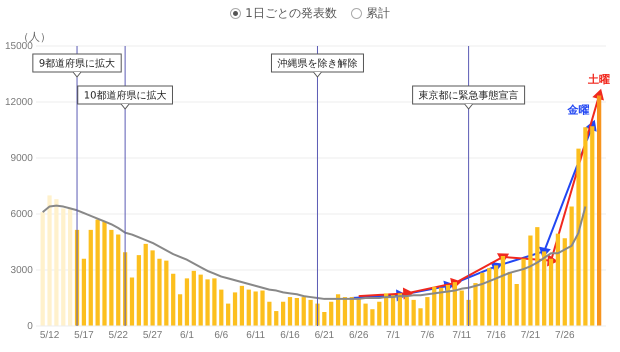 Image resolution: width=620 pixels, height=352 pixels. Describe the element at coordinates (125, 96) in the screenshot. I see `ref-line-label: 10都道府県に拡大` at that location.